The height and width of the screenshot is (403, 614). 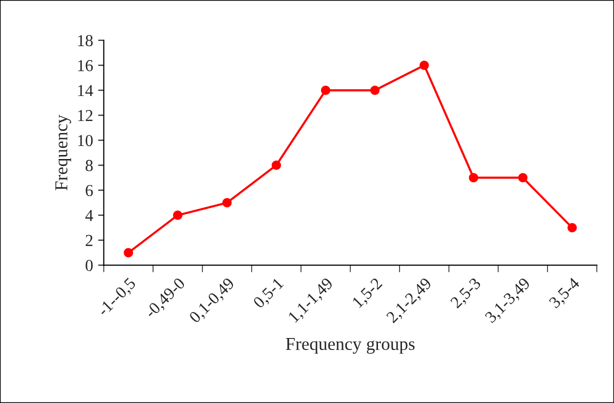 I want to click on y-axis-title: Frequency, so click(x=63, y=152).